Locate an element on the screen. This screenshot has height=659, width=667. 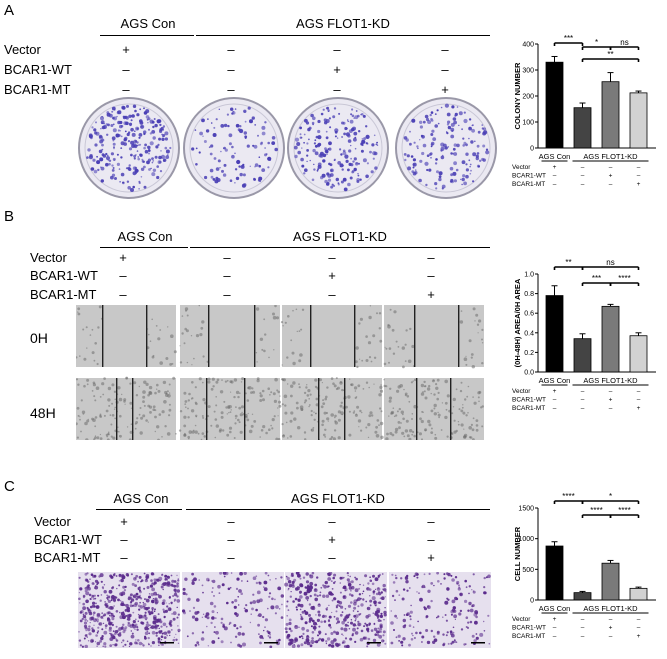
bar is located at coordinates (582, 355).